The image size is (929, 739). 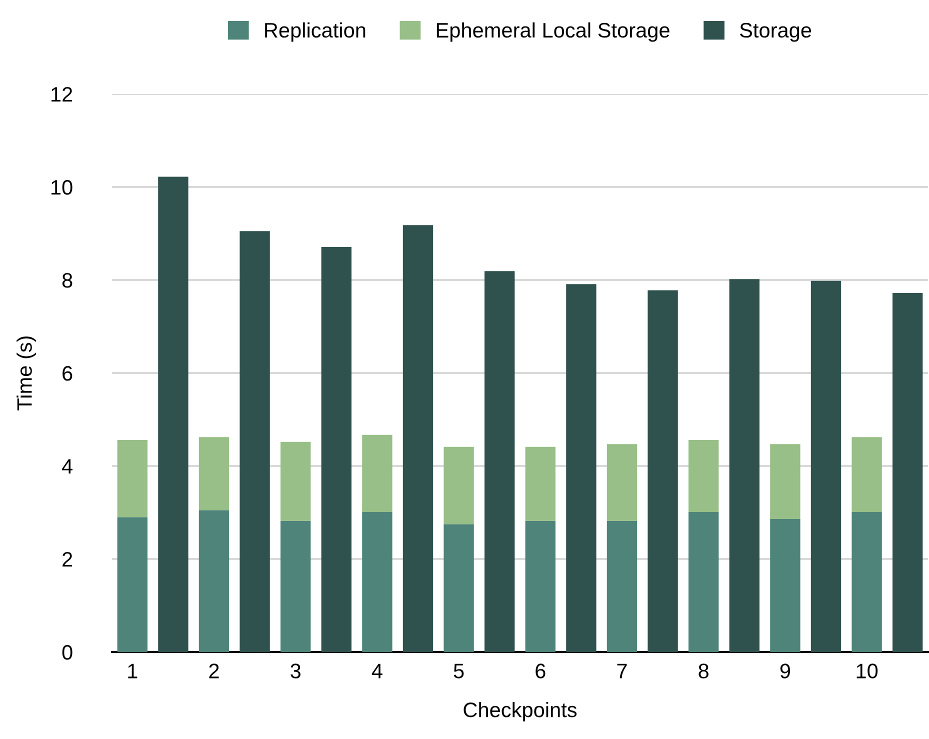 I want to click on y-tick-label: 2, so click(x=67, y=559).